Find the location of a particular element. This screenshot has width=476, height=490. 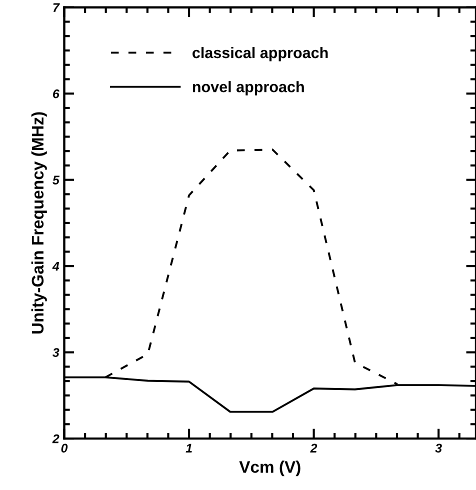

x-tick-label: 0 is located at coordinates (64, 448).